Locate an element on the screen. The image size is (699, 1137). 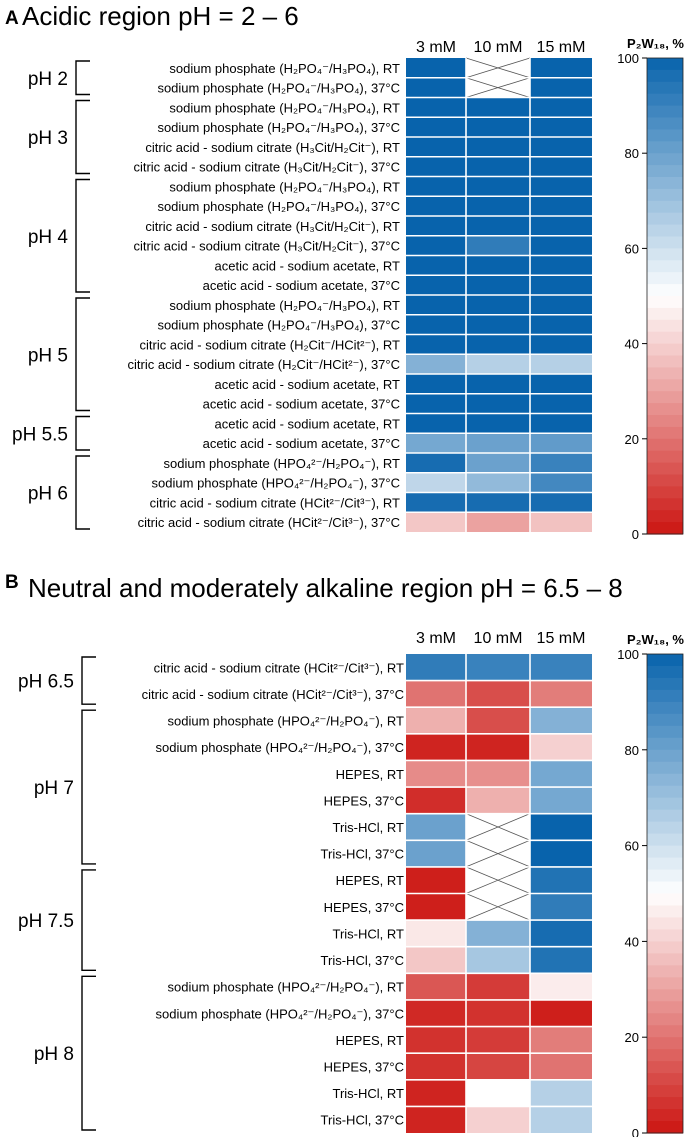
panel-title: Acidic region pH = 2 – 6 is located at coordinates (160, 16).